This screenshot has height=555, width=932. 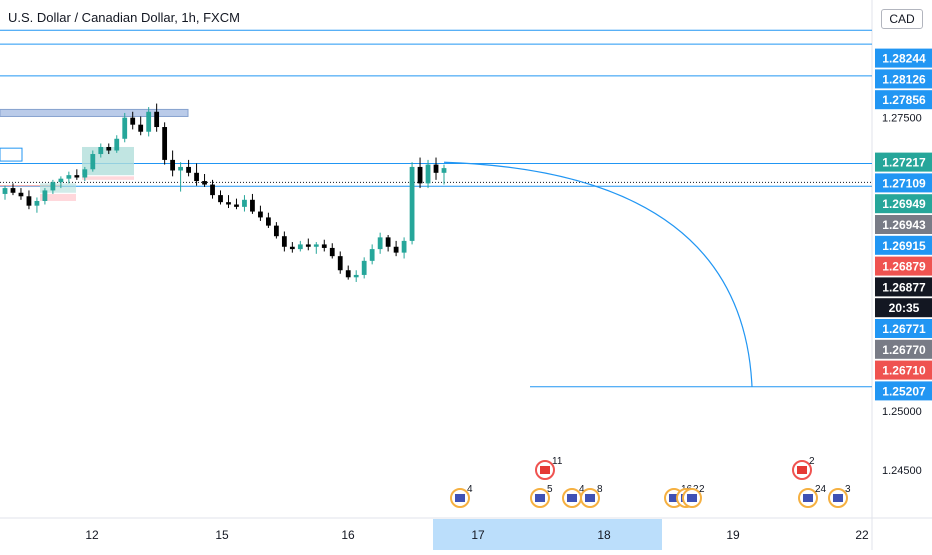 I want to click on canada-event-icon: 2, so click(x=803, y=468).